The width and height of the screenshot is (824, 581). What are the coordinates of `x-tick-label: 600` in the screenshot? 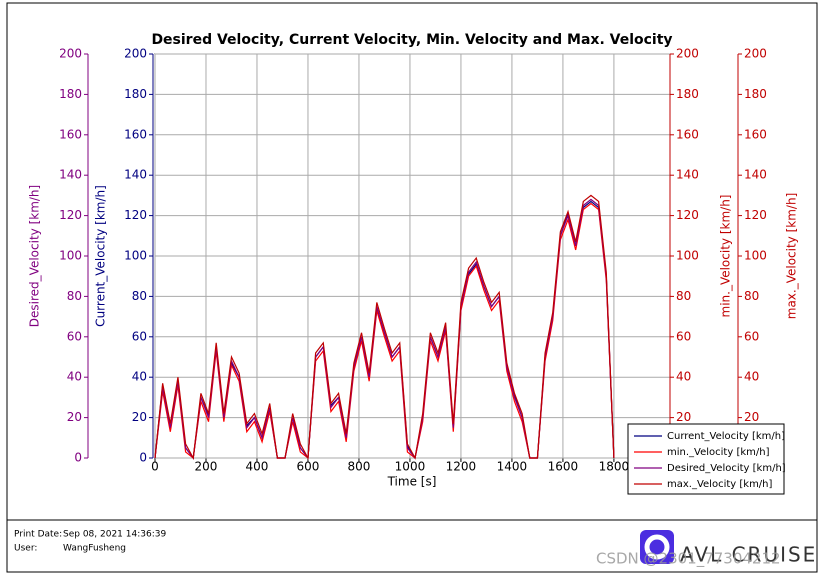 It's located at (308, 467).